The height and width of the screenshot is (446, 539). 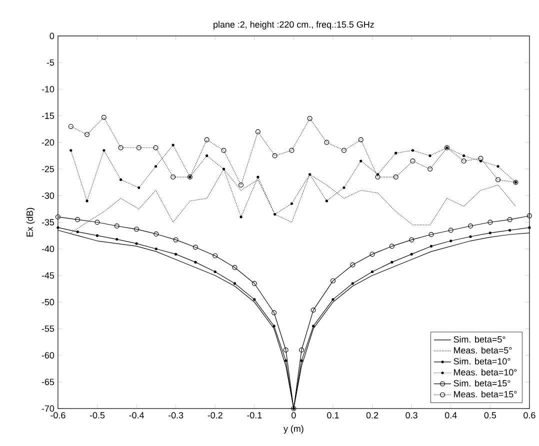 I want to click on x-tick-label: 0.6, so click(x=530, y=415).